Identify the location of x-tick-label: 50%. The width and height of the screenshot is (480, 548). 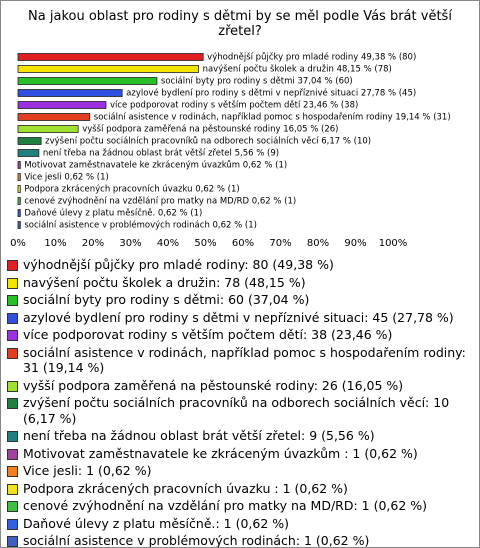
(205, 243).